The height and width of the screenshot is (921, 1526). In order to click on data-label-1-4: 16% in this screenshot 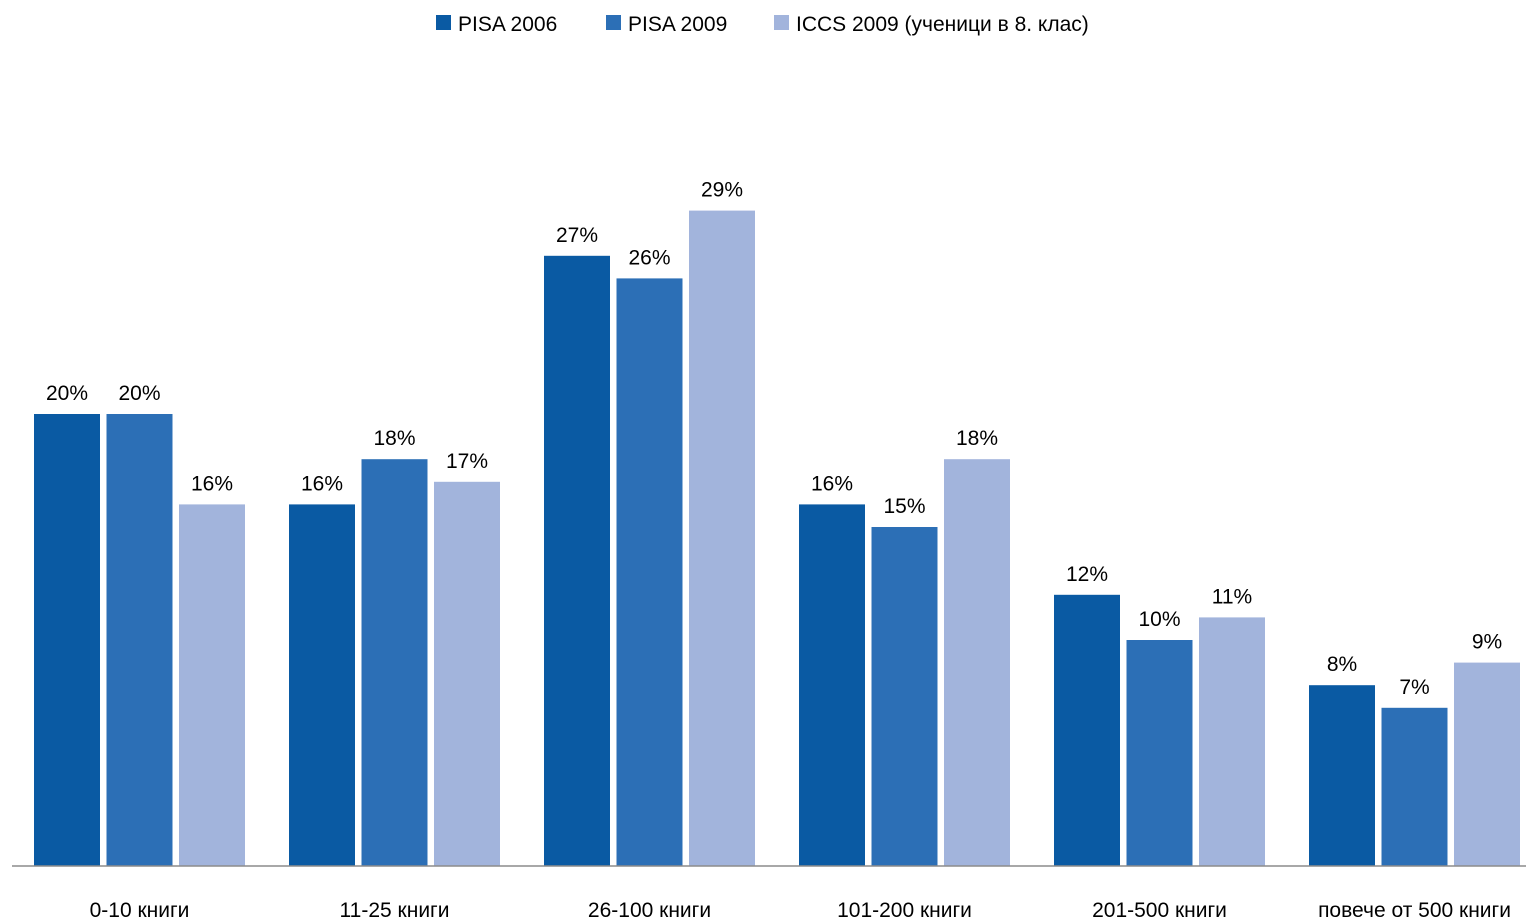, I will do `click(832, 483)`.